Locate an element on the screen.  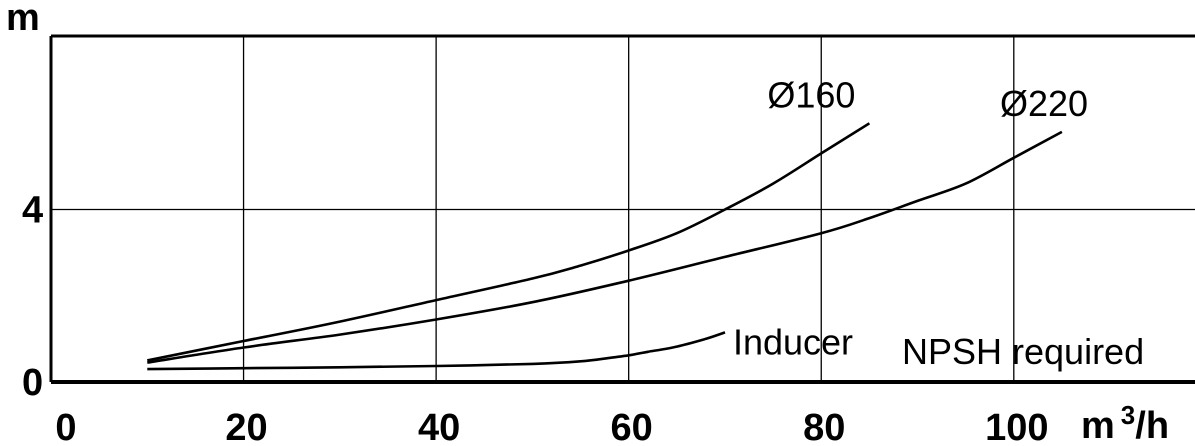
y-tick-label: 4 is located at coordinates (32, 211).